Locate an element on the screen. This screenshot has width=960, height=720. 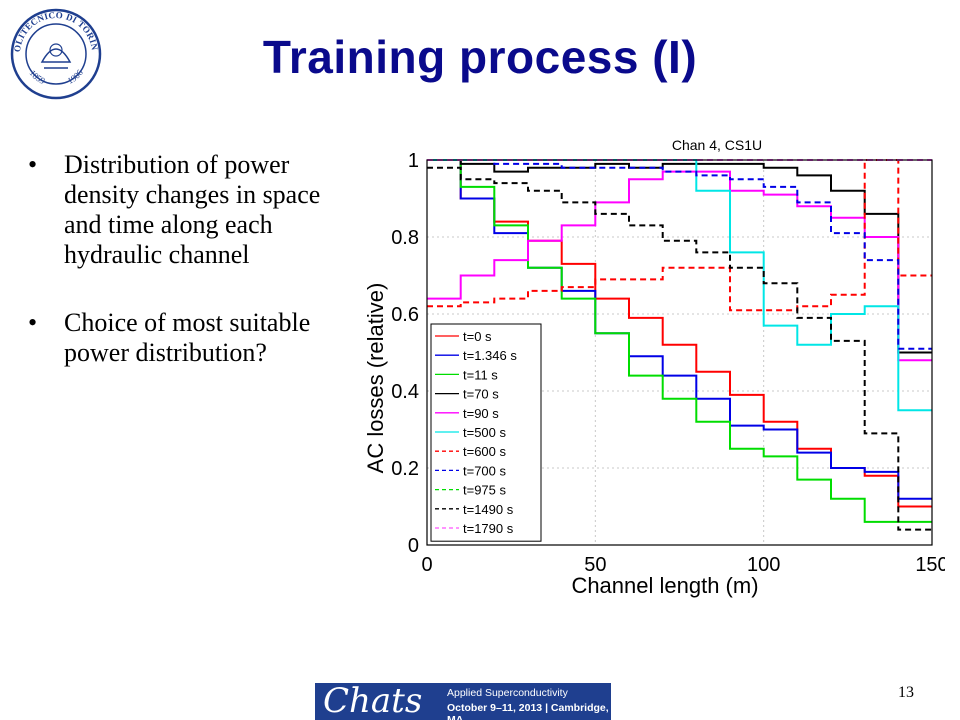
legend-label: t=70 s is located at coordinates (481, 394).